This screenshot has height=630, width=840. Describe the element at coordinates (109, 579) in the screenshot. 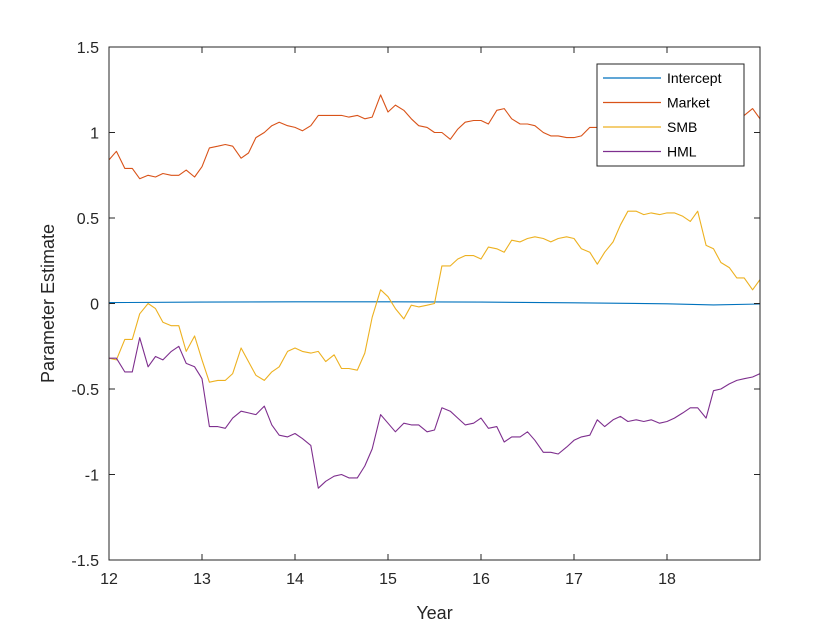

I see `x-tick-label: 12` at that location.